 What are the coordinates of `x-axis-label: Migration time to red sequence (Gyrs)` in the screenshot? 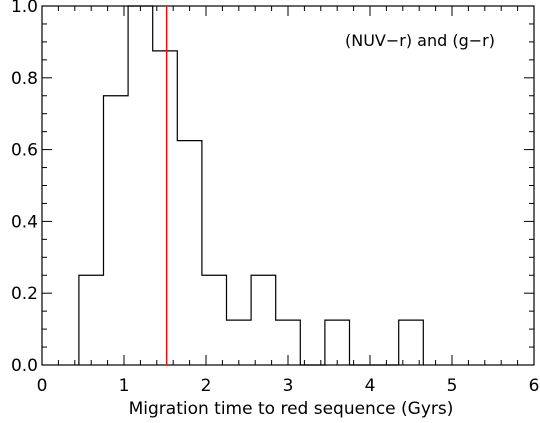 It's located at (291, 409).